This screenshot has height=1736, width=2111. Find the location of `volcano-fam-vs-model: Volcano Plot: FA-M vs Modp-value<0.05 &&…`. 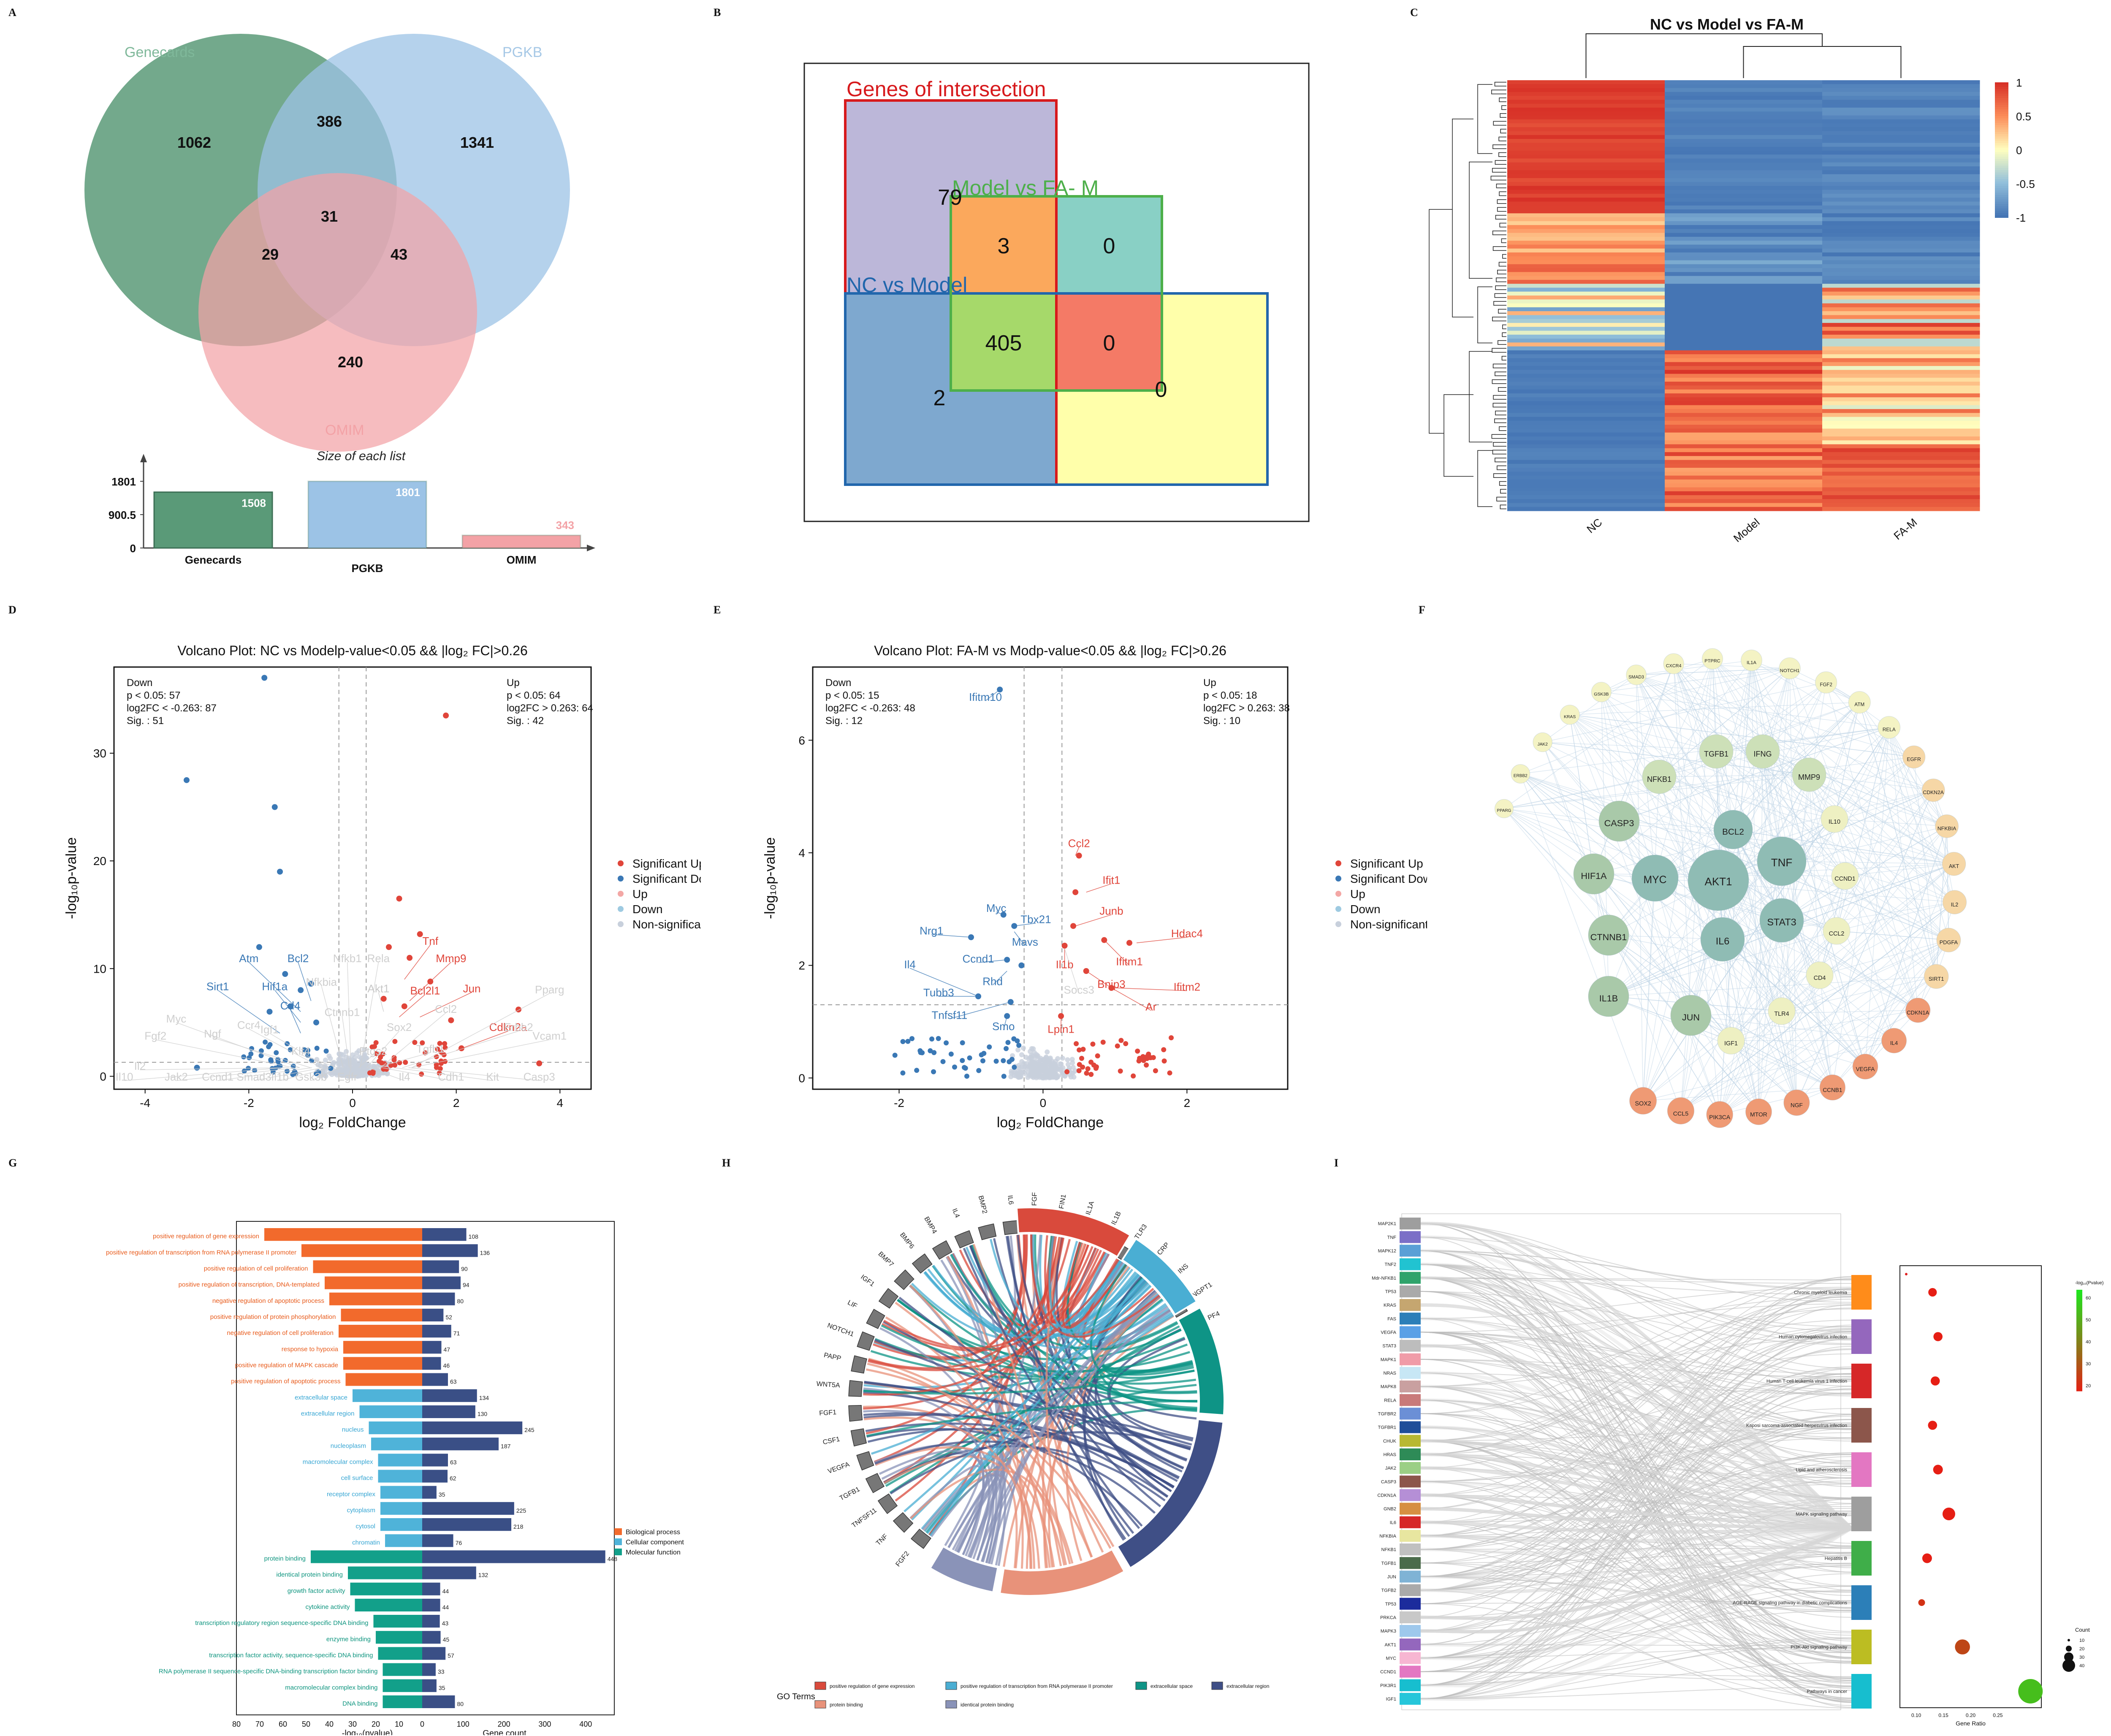

volcano-fam-vs-model: Volcano Plot: FA-M vs Modp-value<0.05 &&… is located at coordinates (1094, 887).